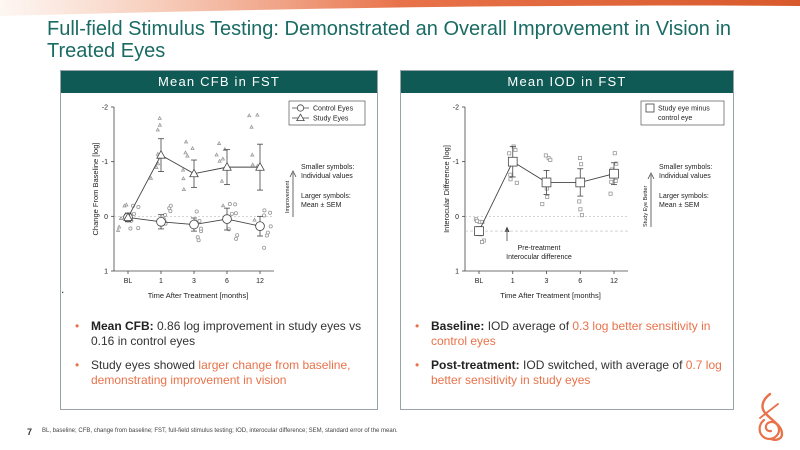  I want to click on cfb-panel-header: Mean CFB in FST, so click(219, 82).